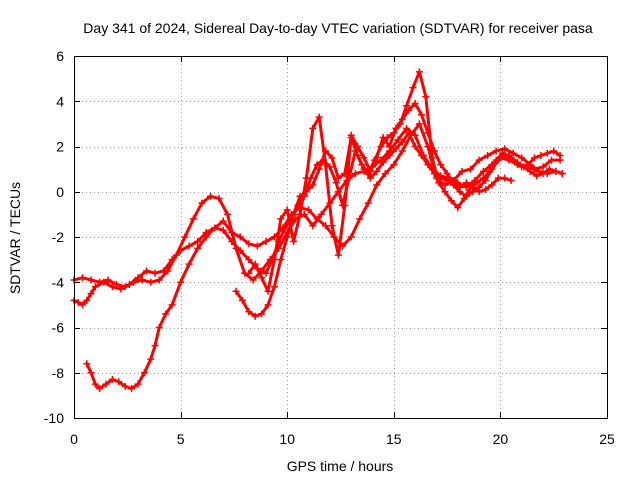 Image resolution: width=640 pixels, height=480 pixels. What do you see at coordinates (58, 282) in the screenshot?
I see `y-tick-label: -4` at bounding box center [58, 282].